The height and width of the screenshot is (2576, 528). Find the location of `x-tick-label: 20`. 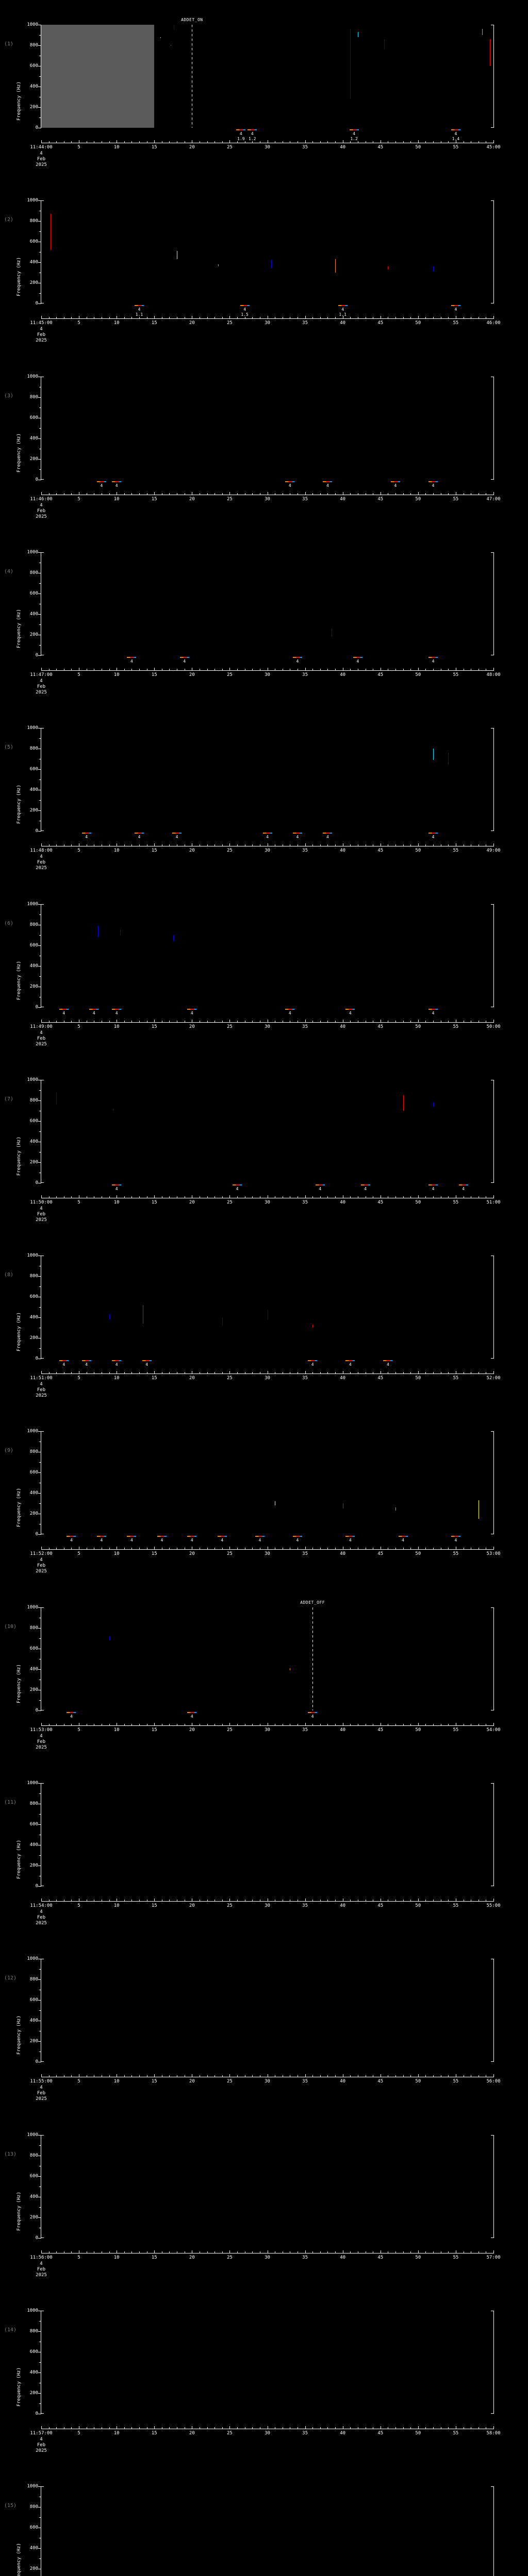

x-tick-label: 20 is located at coordinates (192, 2433).